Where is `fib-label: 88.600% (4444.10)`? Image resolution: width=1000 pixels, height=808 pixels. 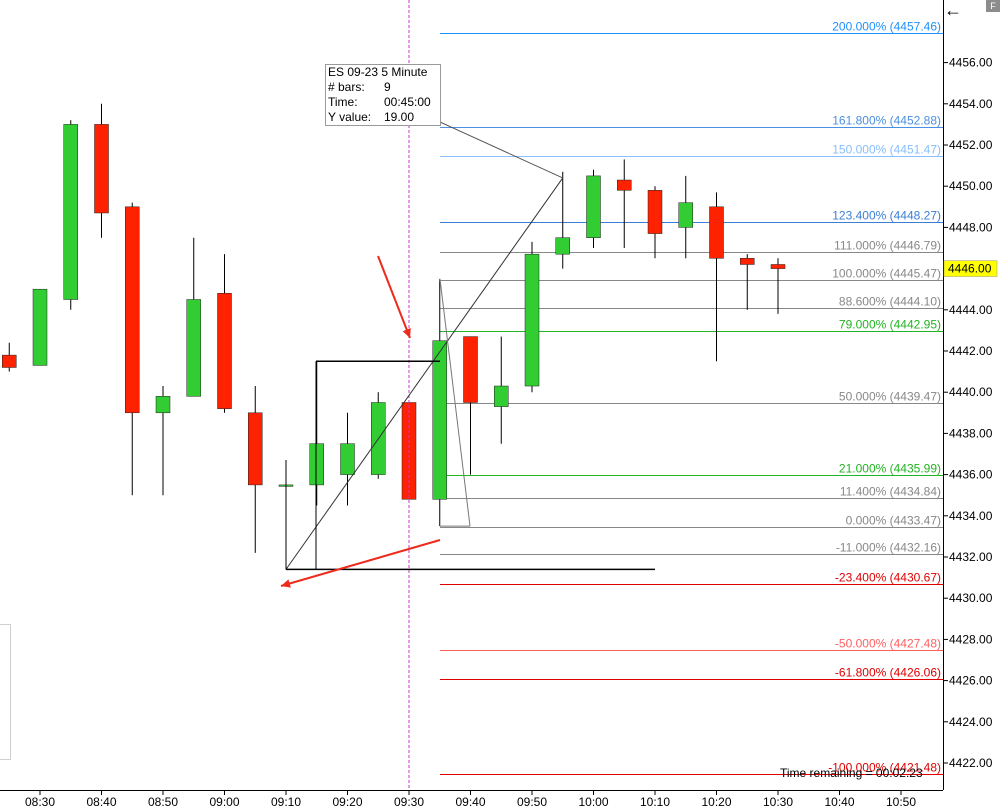 fib-label: 88.600% (4444.10) is located at coordinates (890, 302).